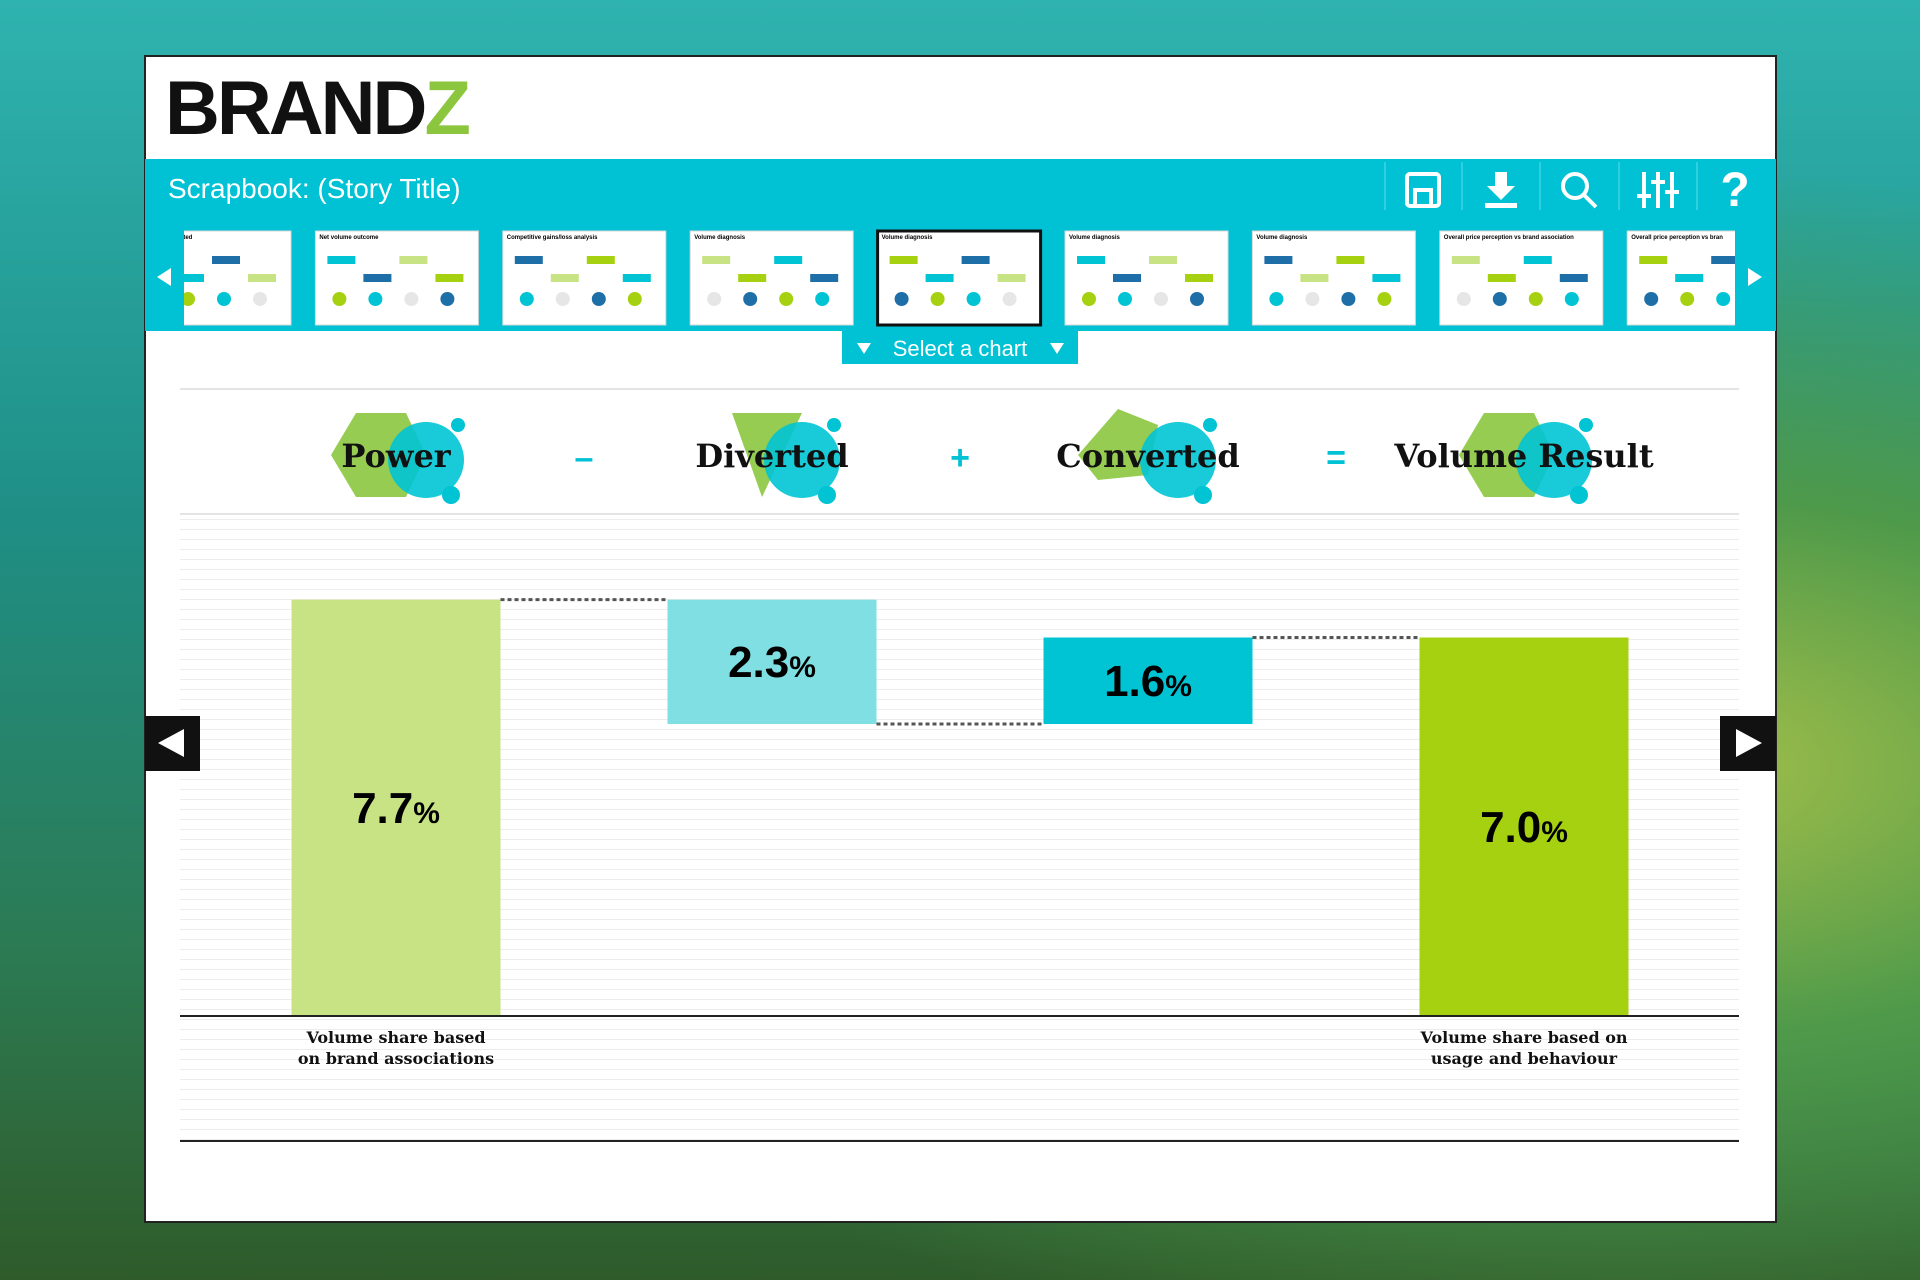  Describe the element at coordinates (396, 456) in the screenshot. I see `category-label: Power` at that location.